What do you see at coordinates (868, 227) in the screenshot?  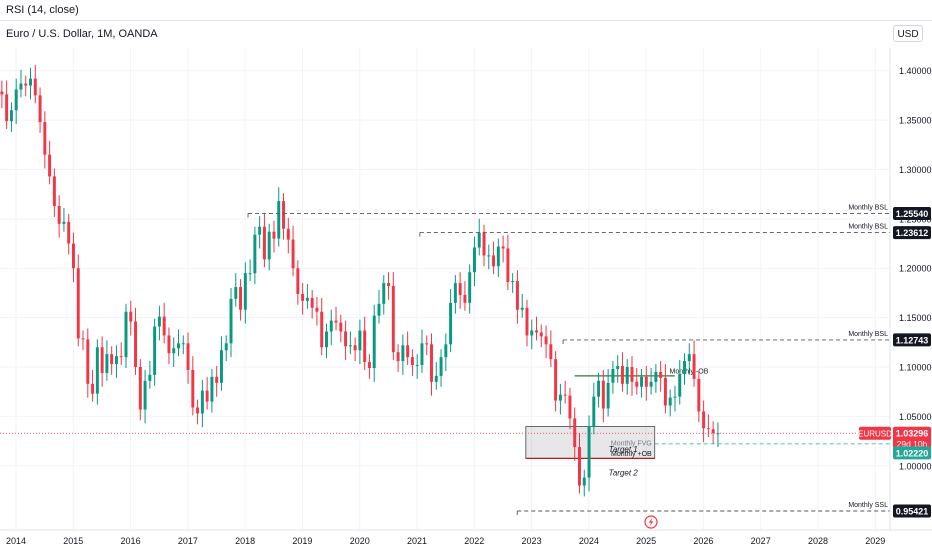 I see `liquidity-level-label: Monthly BSL` at bounding box center [868, 227].